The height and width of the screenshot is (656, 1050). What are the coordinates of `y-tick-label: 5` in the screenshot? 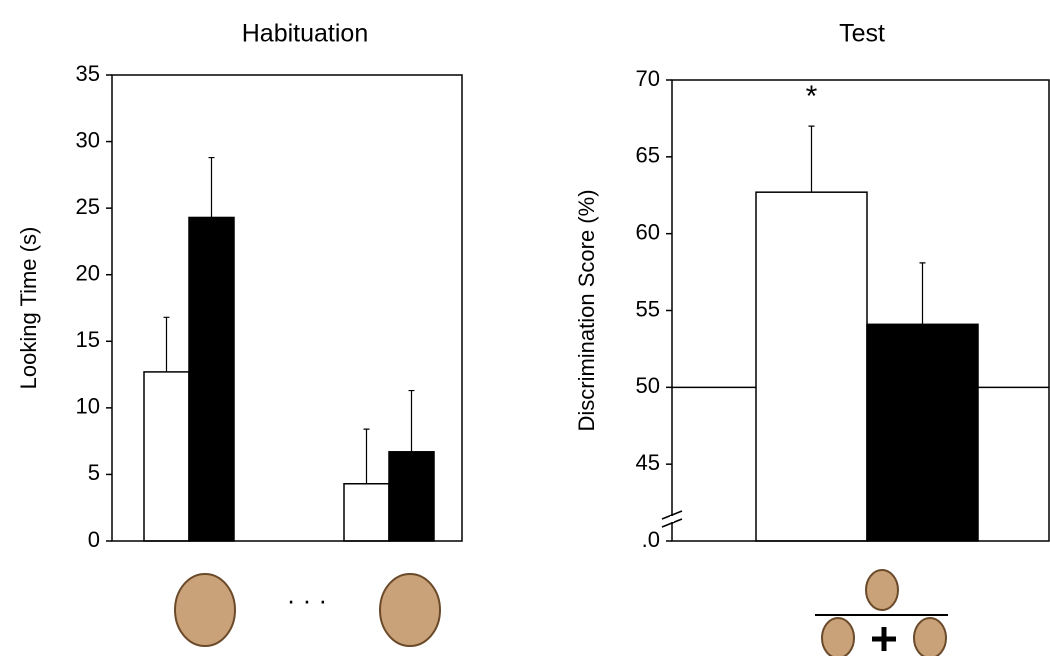 It's located at (94, 472).